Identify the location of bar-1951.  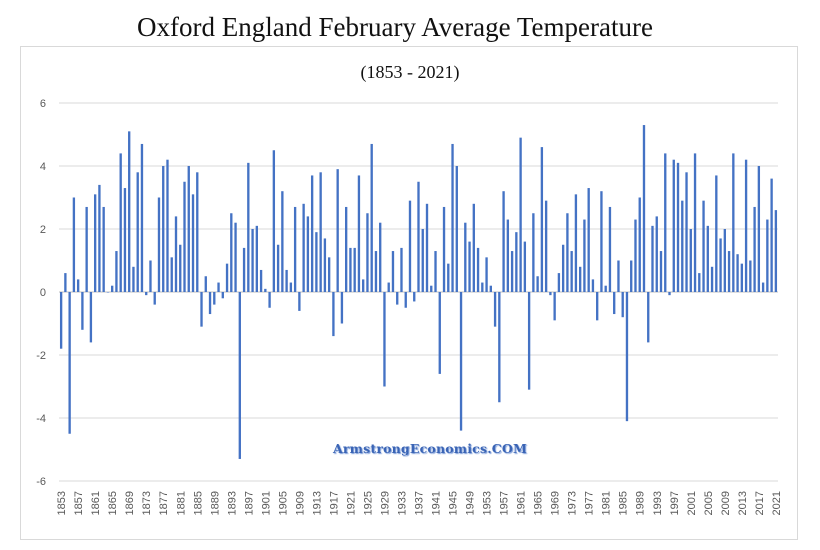
(478, 269).